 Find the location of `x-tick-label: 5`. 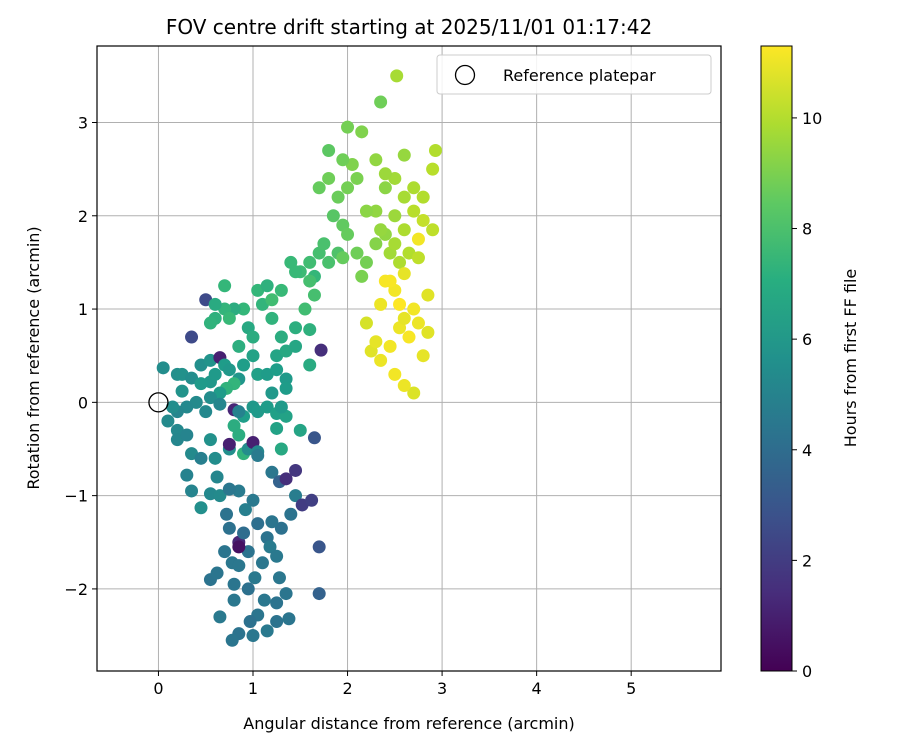

x-tick-label: 5 is located at coordinates (631, 688).